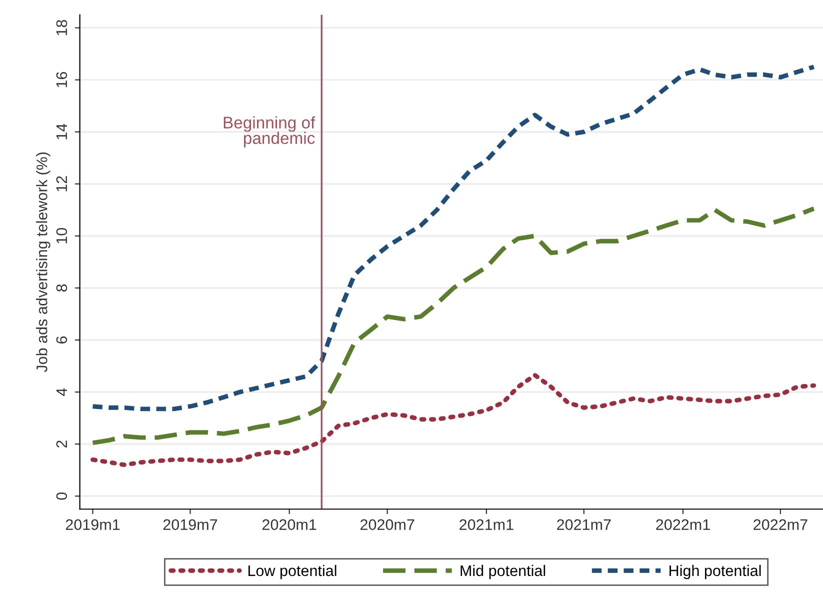 The width and height of the screenshot is (823, 592). Describe the element at coordinates (270, 132) in the screenshot. I see `ref-line-label: Beginning of pandemic` at that location.